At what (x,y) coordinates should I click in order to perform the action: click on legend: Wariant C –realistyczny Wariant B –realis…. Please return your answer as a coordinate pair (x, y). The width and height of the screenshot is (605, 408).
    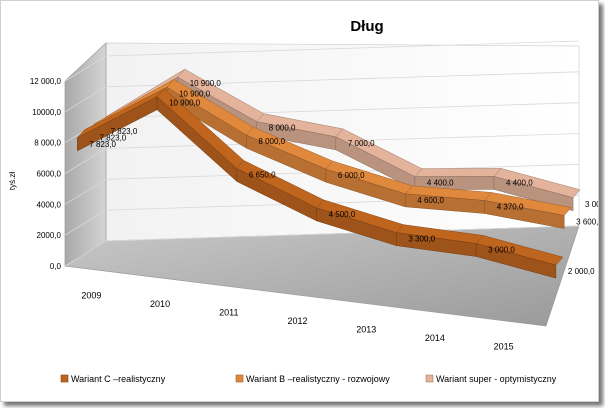
    Looking at the image, I should click on (308, 379).